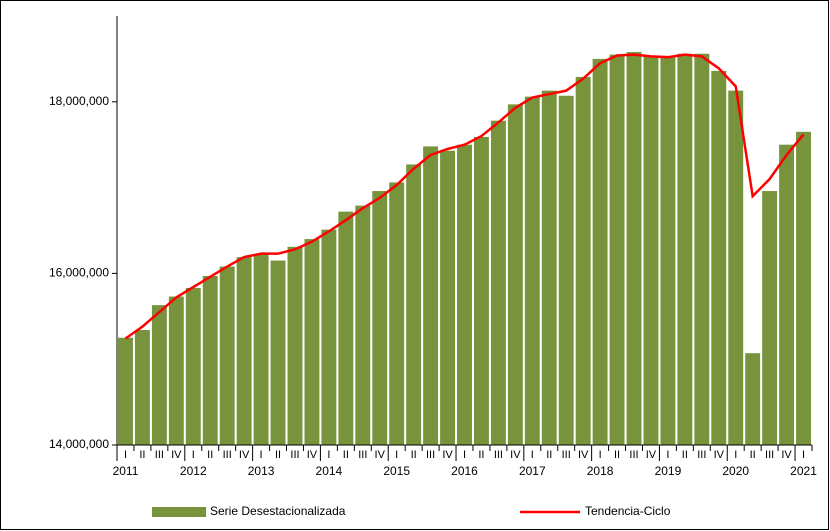  Describe the element at coordinates (628, 511) in the screenshot. I see `legend-label: Tendencia-Ciclo` at that location.